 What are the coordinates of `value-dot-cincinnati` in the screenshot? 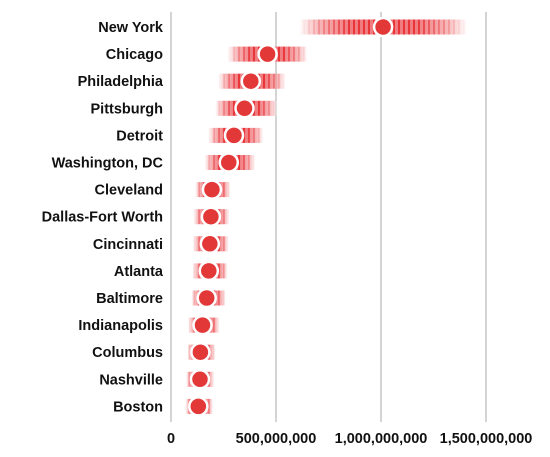 It's located at (210, 244).